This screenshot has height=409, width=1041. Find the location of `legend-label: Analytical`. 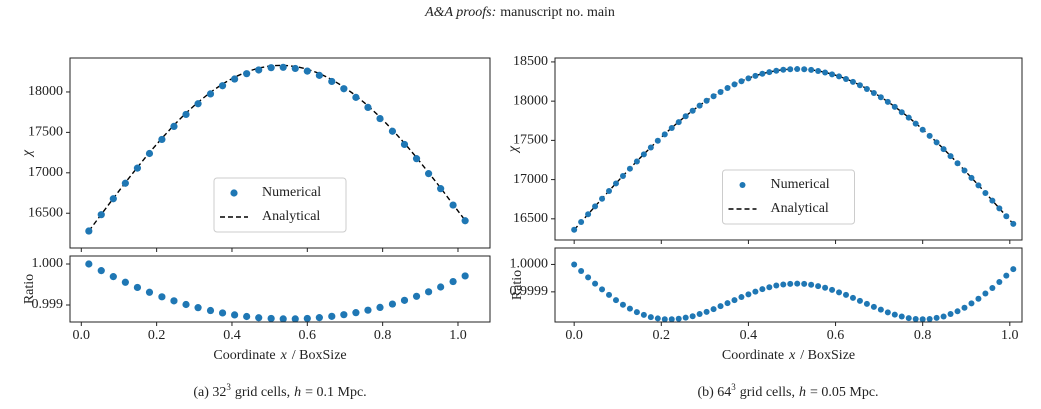

legend-label: Analytical is located at coordinates (291, 216).